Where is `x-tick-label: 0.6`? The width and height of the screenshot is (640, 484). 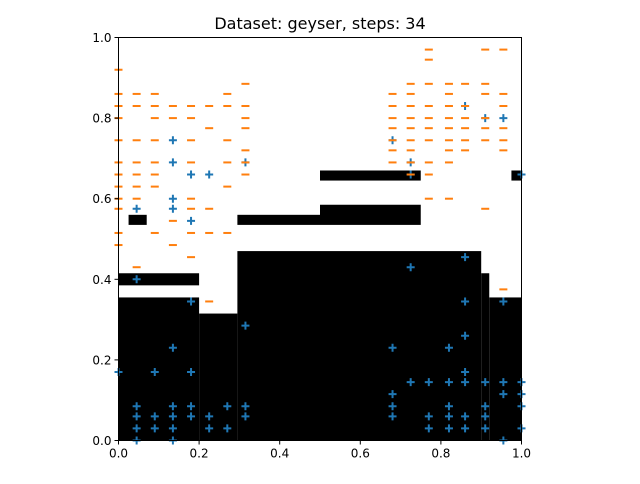 x-tick-label: 0.6 is located at coordinates (360, 454).